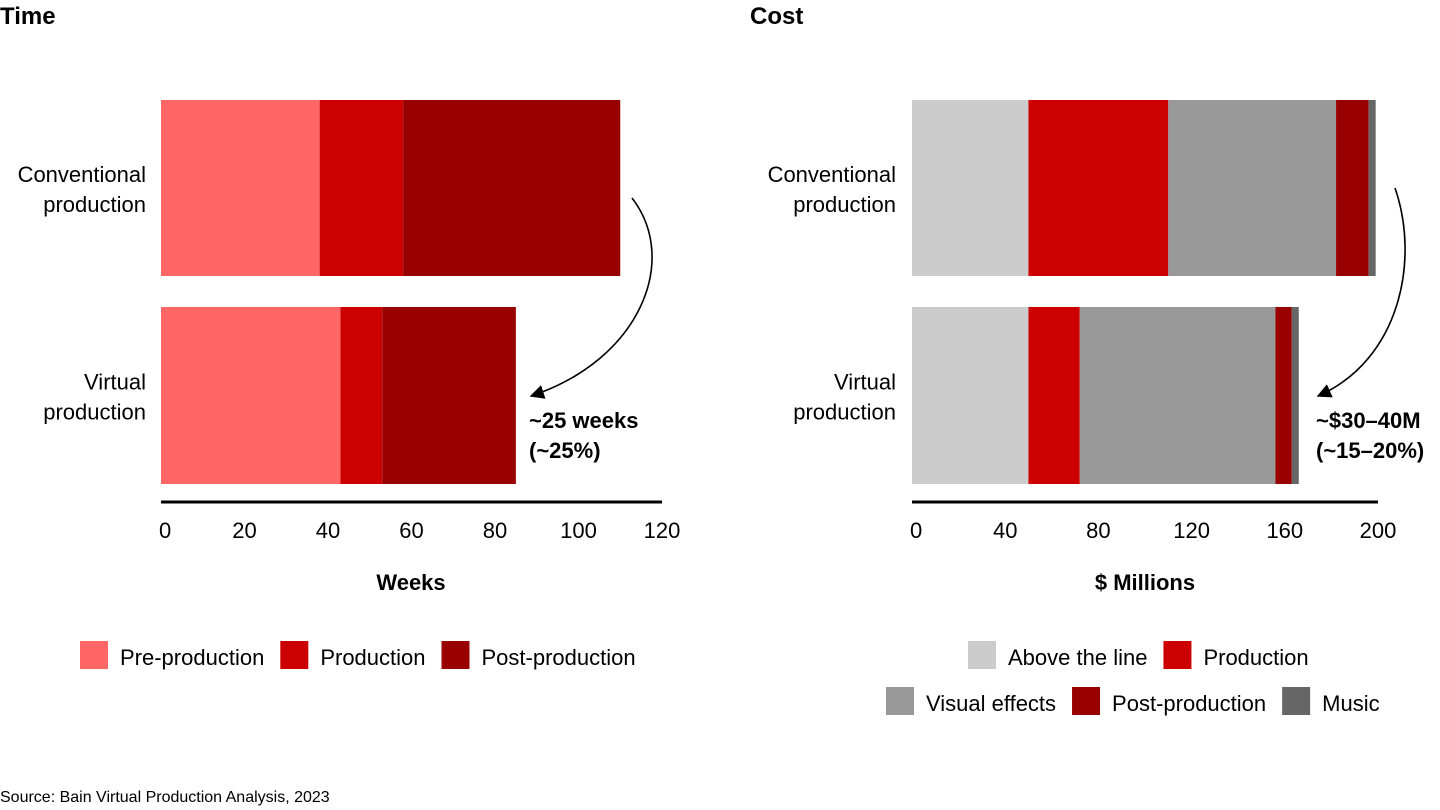 The height and width of the screenshot is (810, 1440). I want to click on savings-annotation: ~$30–40M, so click(1368, 420).